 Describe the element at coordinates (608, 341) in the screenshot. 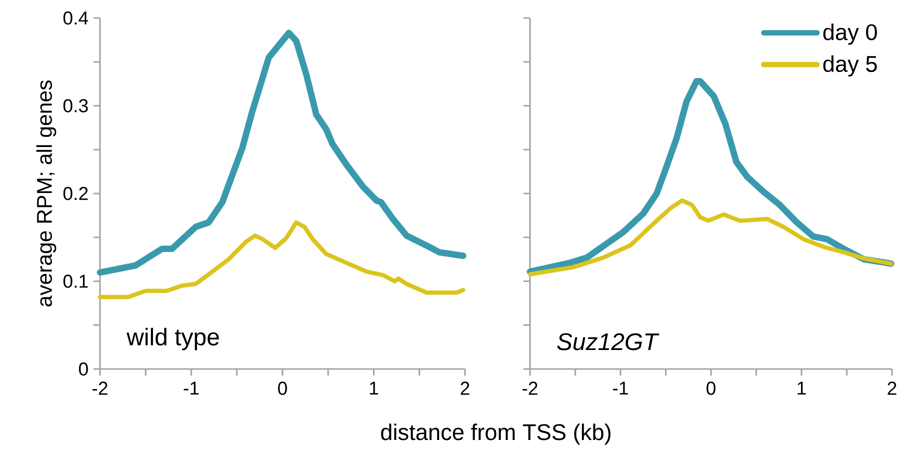

I see `annotation: Suz12GT` at that location.